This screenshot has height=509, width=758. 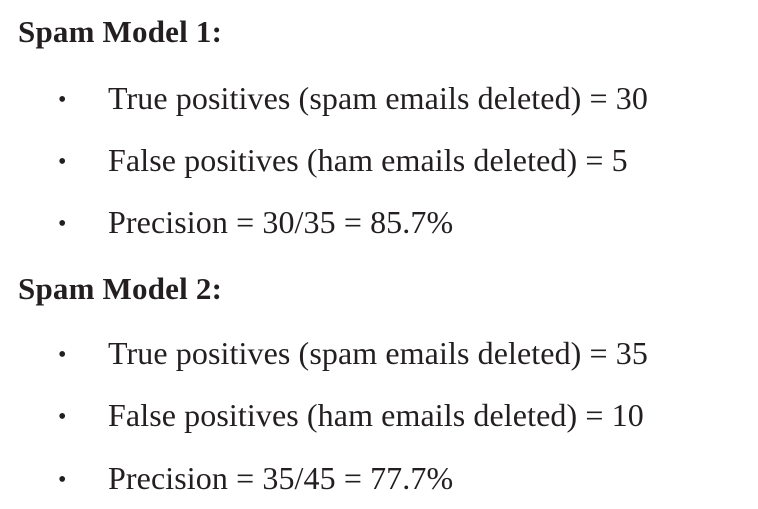 What do you see at coordinates (120, 31) in the screenshot?
I see `section-heading-spam-model-1: Spam Model 1:` at bounding box center [120, 31].